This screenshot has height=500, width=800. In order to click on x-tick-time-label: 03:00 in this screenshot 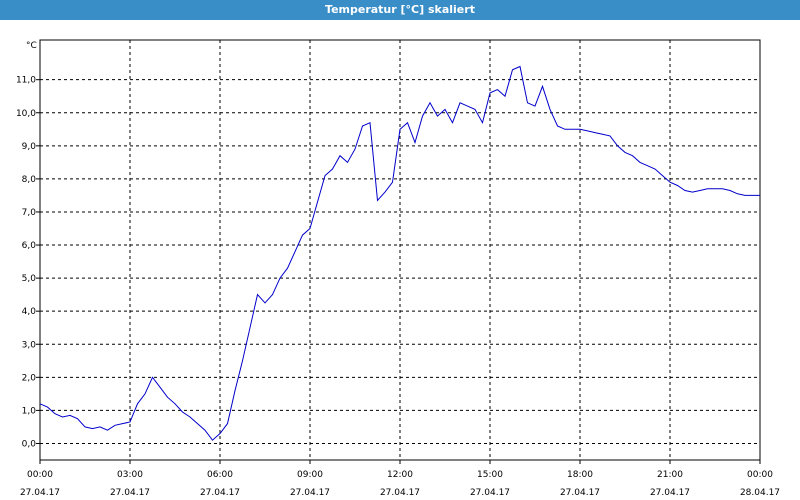, I will do `click(130, 475)`.